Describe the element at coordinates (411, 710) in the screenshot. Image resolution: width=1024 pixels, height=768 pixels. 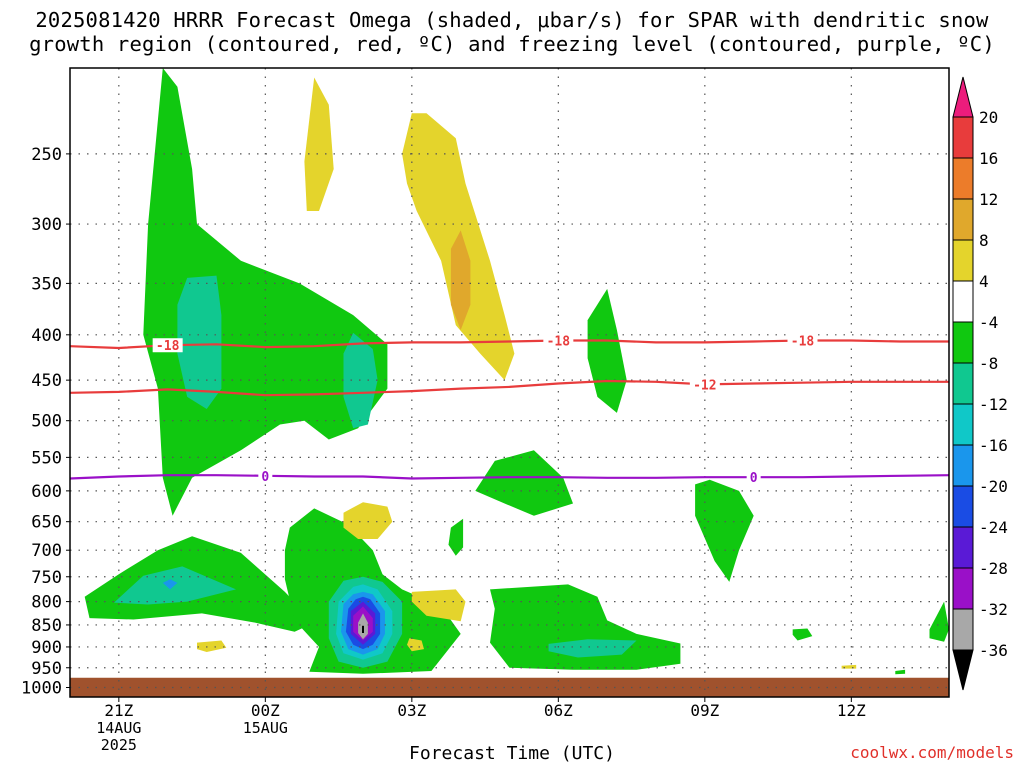
I see `x-tick-label-03Z: 03Z` at that location.